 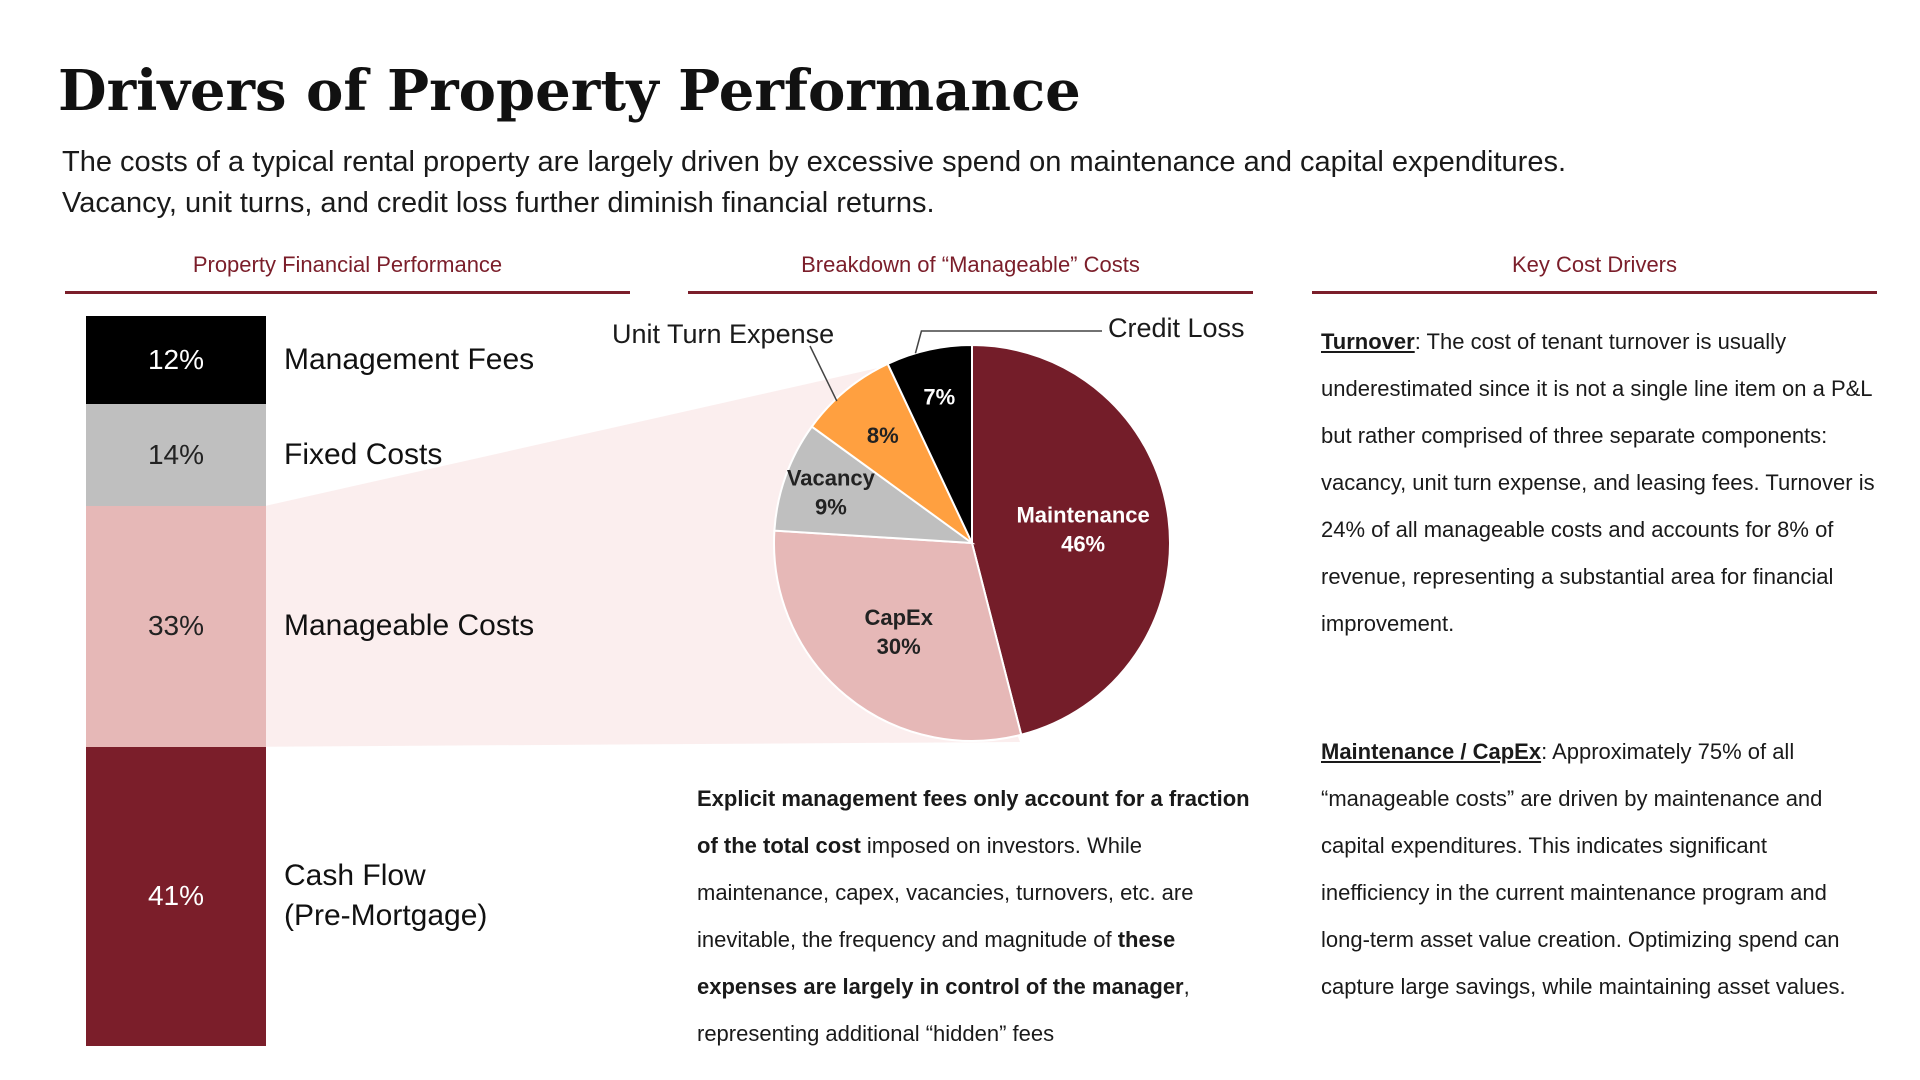 I want to click on bar-segment-management-fees: 12%, so click(x=176, y=360).